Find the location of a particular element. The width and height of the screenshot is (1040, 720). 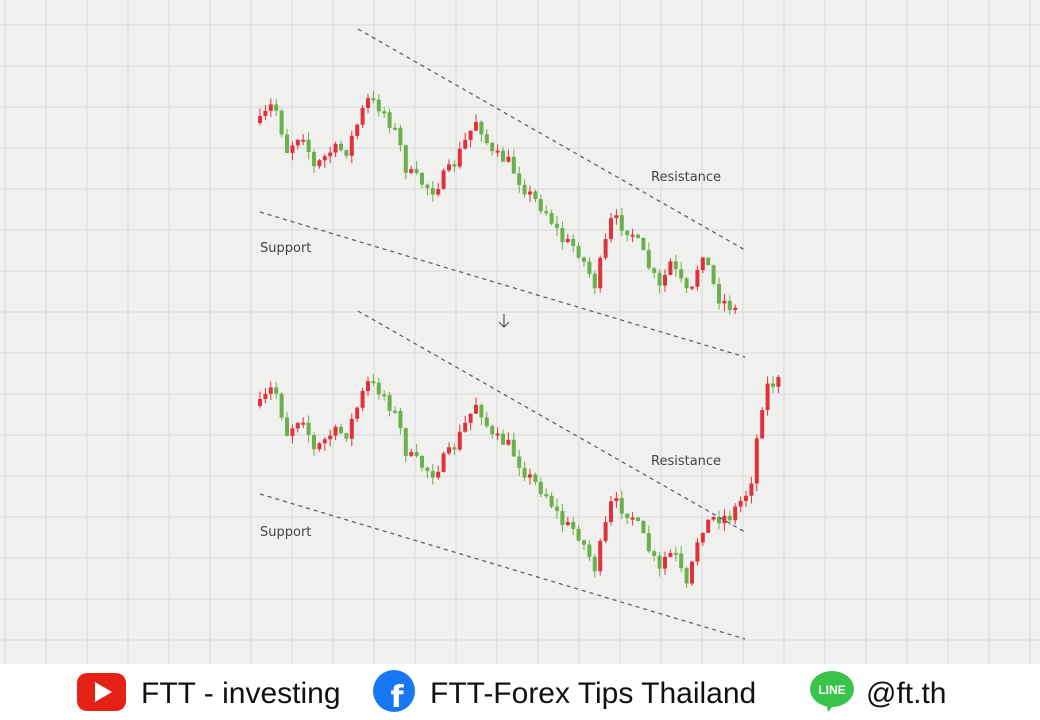

resistance-line is located at coordinates (551, 139).